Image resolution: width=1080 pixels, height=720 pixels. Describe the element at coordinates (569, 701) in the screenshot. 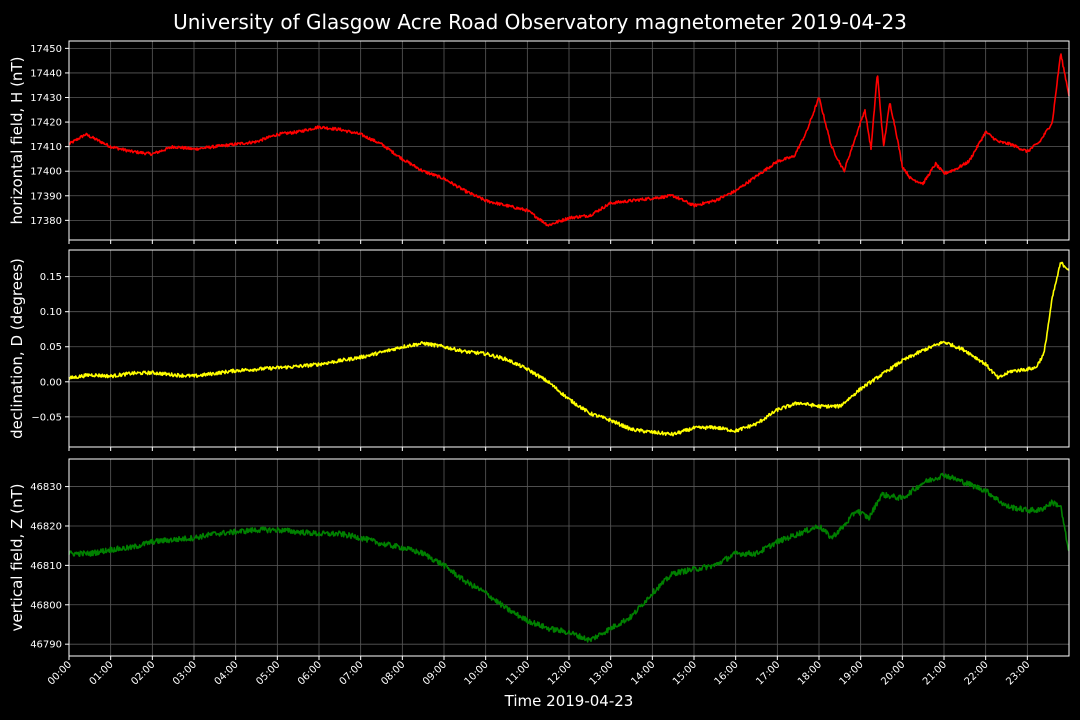

I see `x-axis-label: Time 2019-04-23` at that location.